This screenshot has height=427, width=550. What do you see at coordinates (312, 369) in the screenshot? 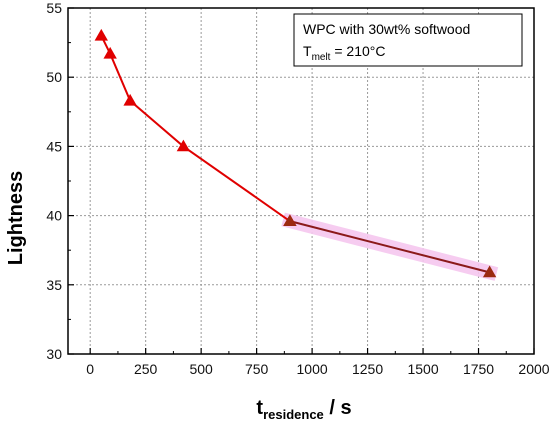
I see `x-tick-label: 1000` at bounding box center [312, 369].